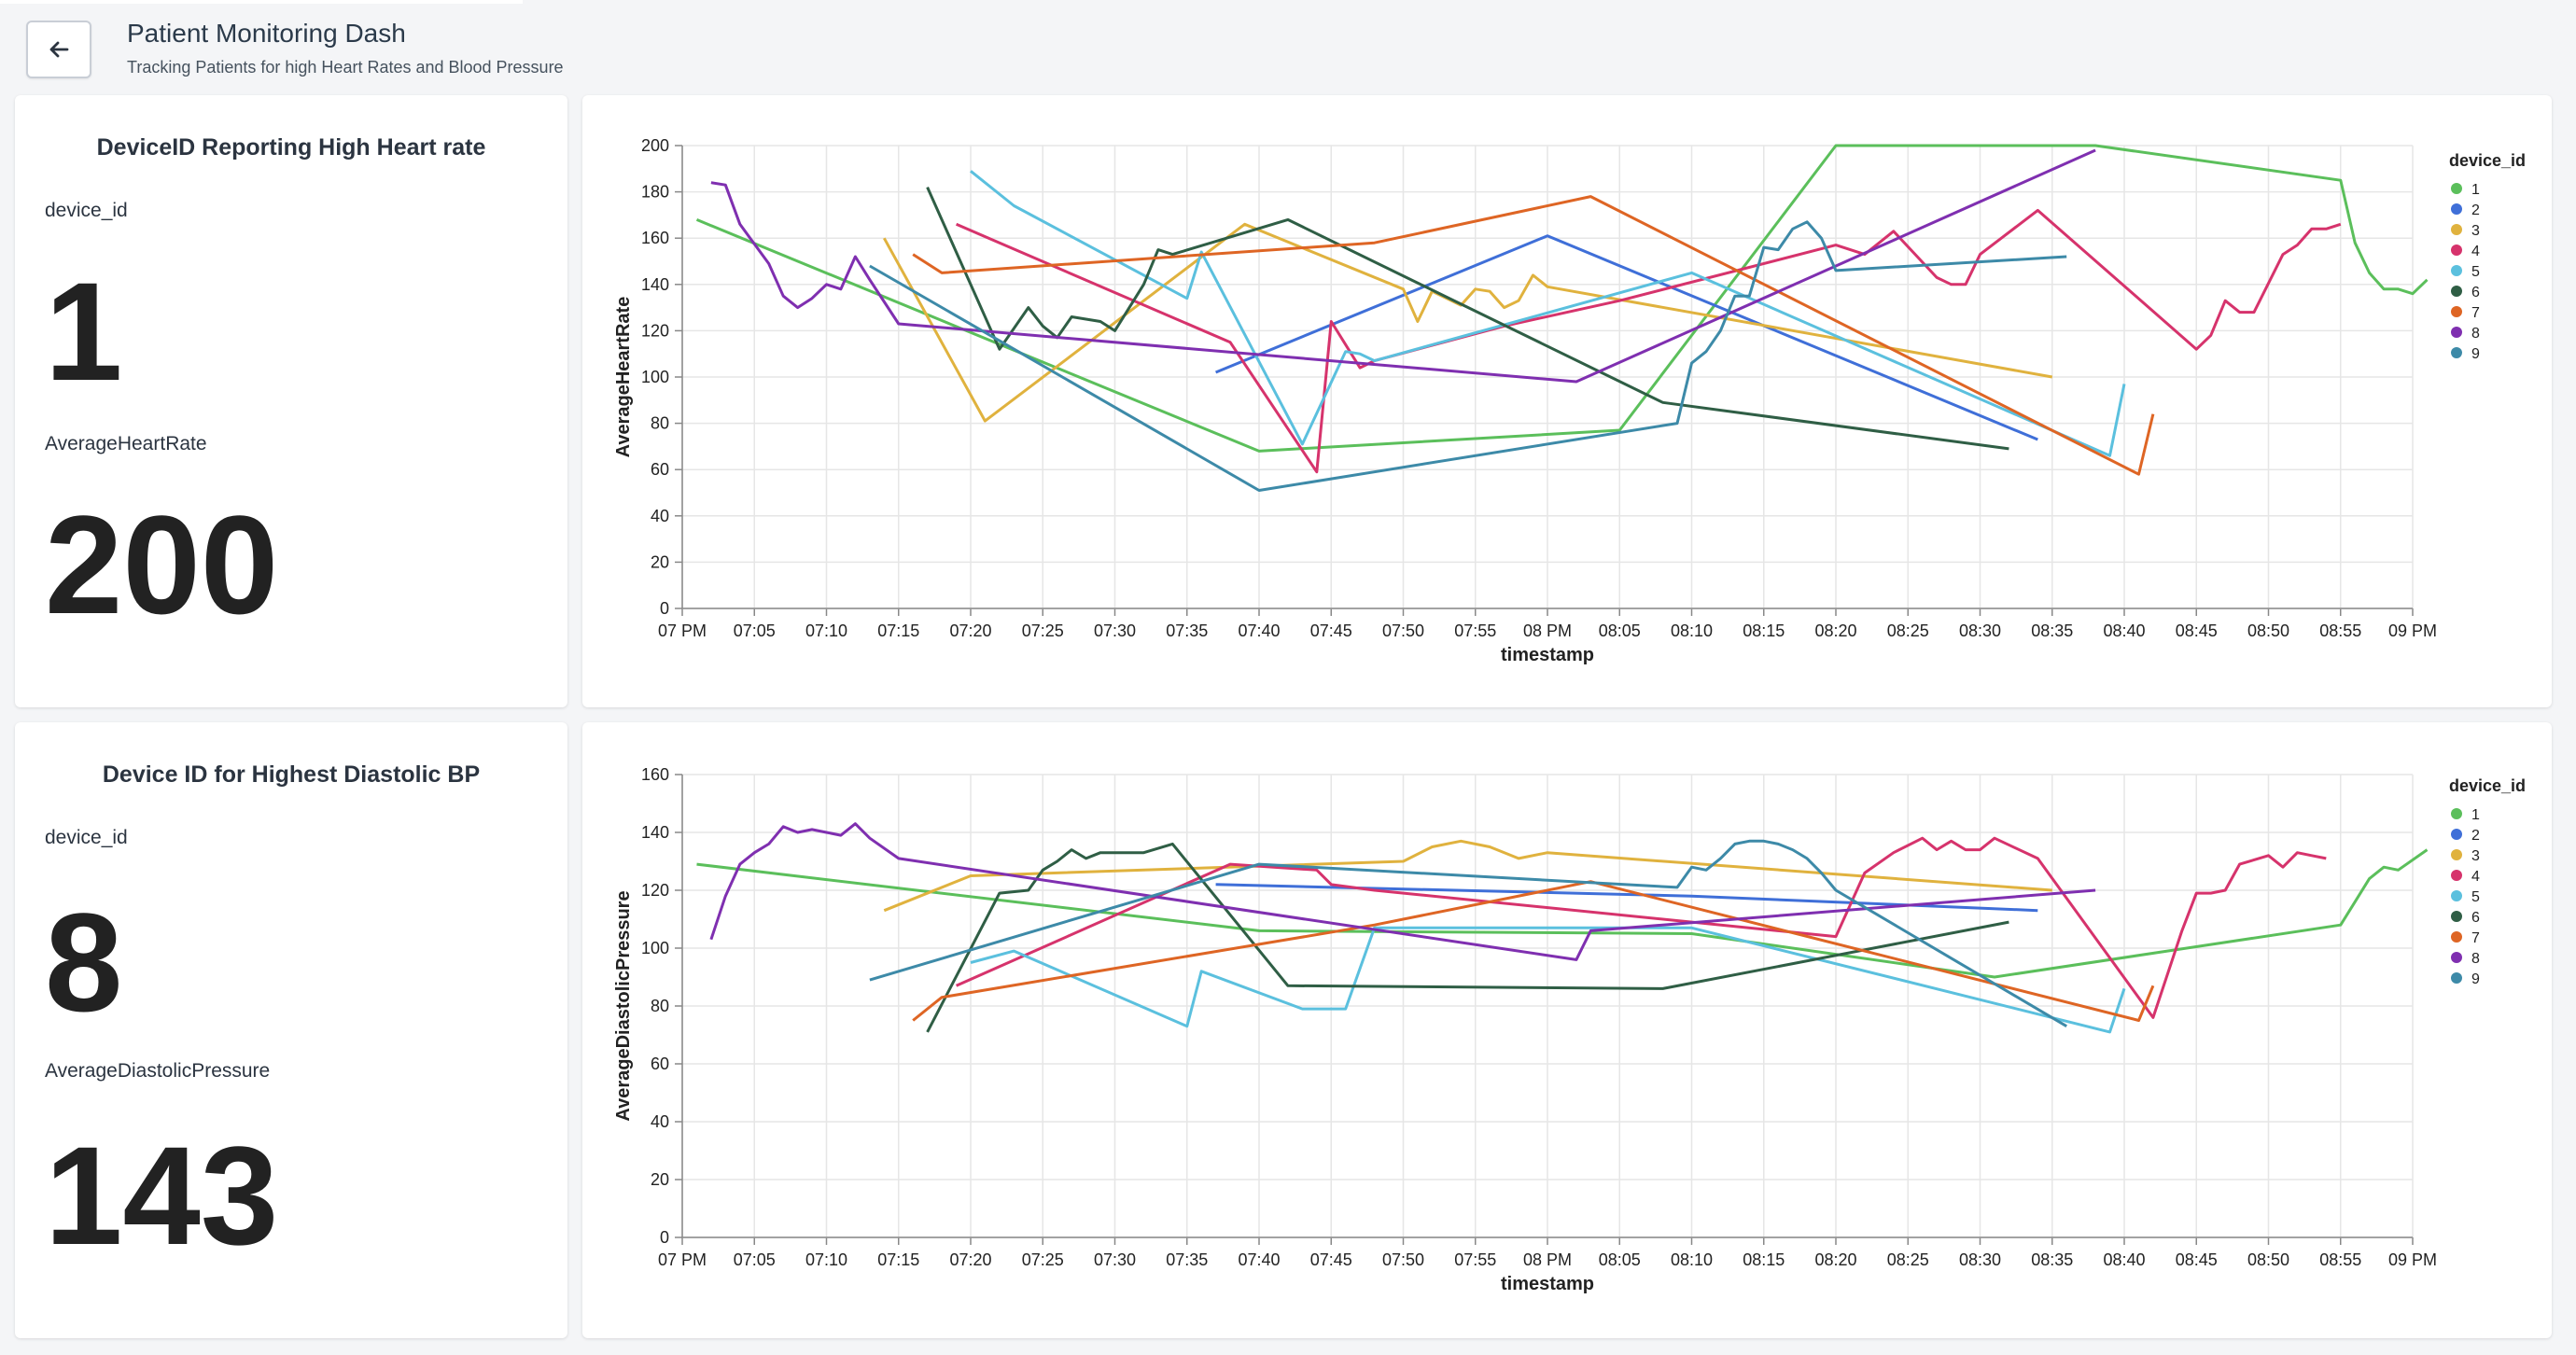 This screenshot has width=2576, height=1355. What do you see at coordinates (2412, 1259) in the screenshot?
I see `x-tick-label: 09 PM` at bounding box center [2412, 1259].